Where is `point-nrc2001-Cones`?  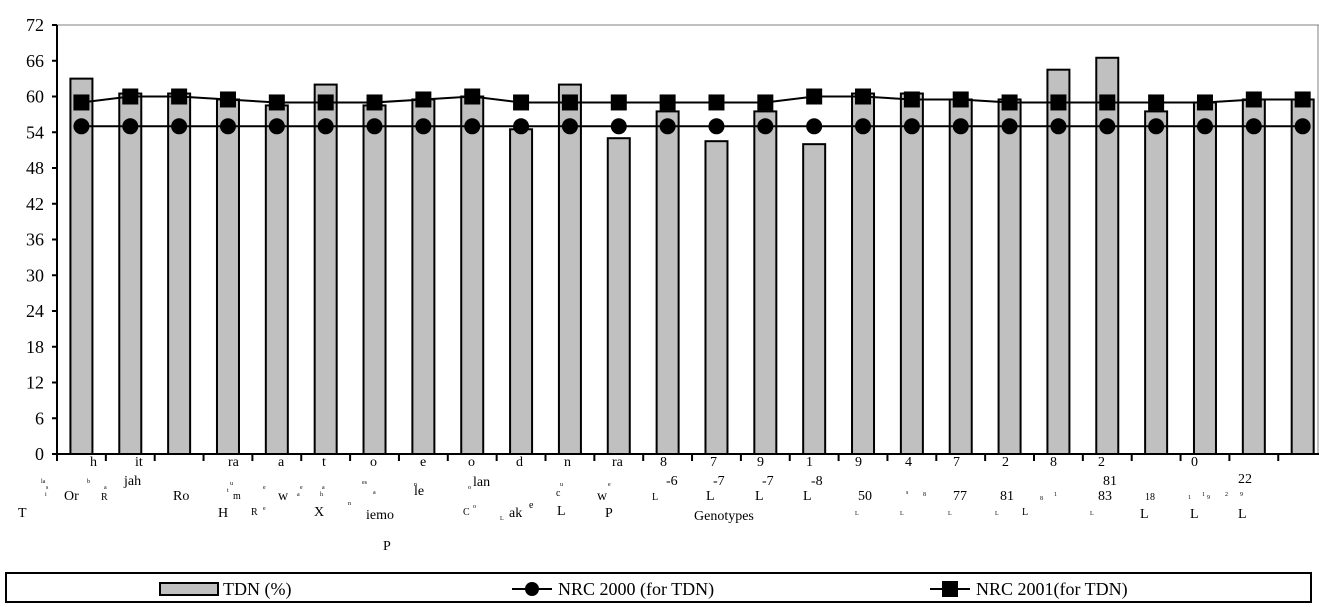
point-nrc2001-Cones is located at coordinates (472, 96).